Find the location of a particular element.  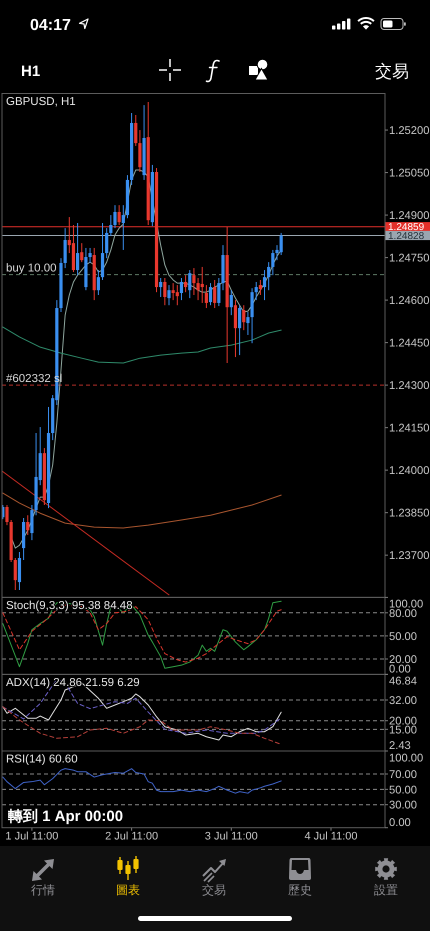

ref-line-label: #602332 sl is located at coordinates (34, 379).